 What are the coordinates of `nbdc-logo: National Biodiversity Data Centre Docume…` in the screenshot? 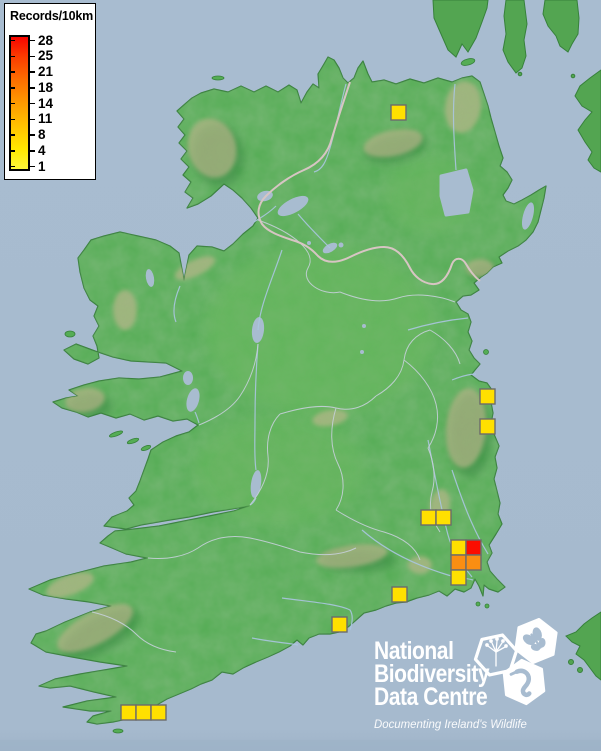 It's located at (454, 686).